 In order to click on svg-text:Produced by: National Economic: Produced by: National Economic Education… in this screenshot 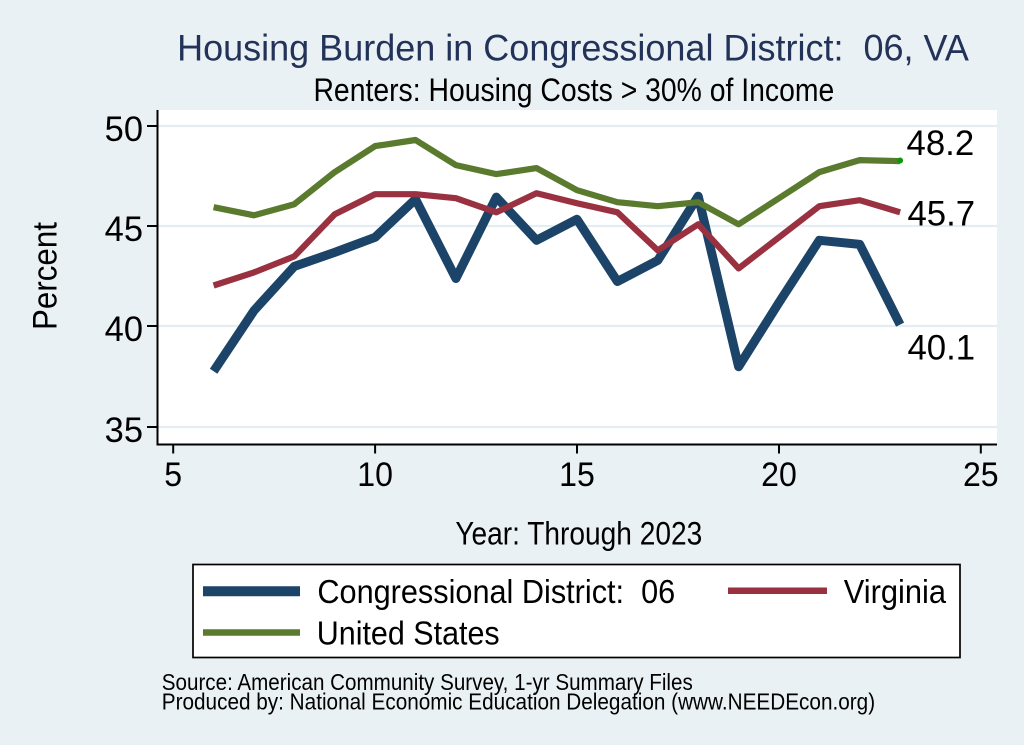, I will do `click(518, 701)`.